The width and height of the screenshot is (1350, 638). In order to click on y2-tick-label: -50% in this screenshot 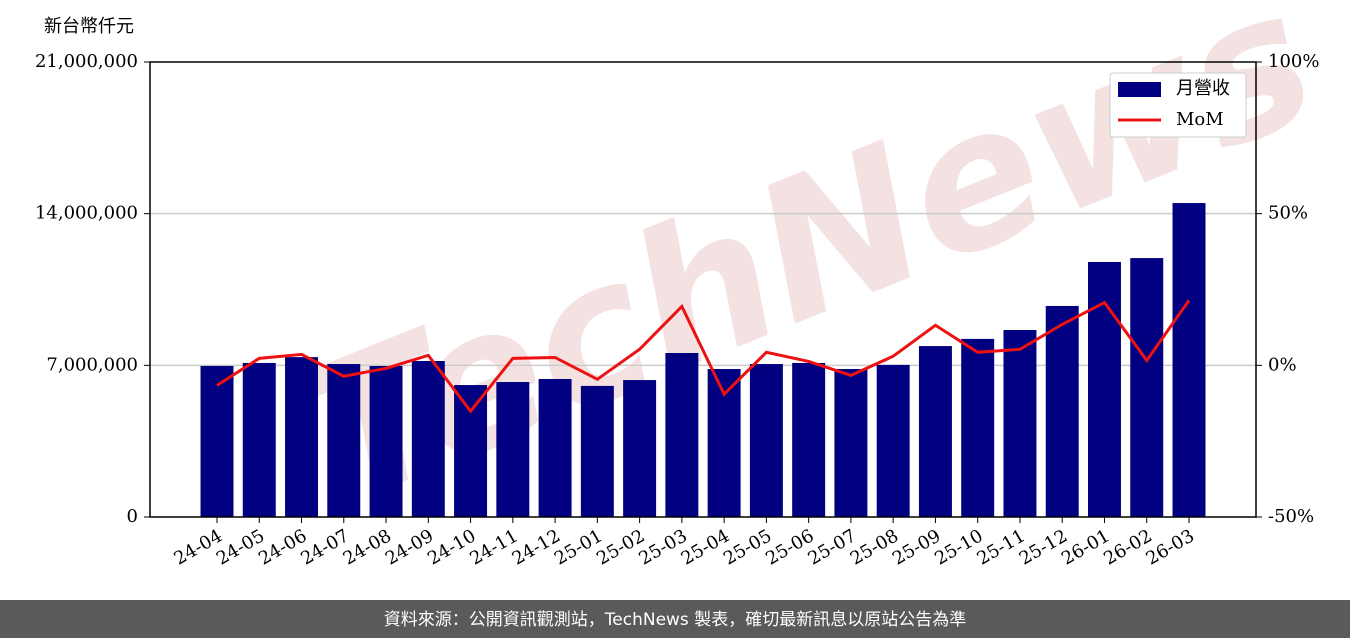, I will do `click(1291, 516)`.